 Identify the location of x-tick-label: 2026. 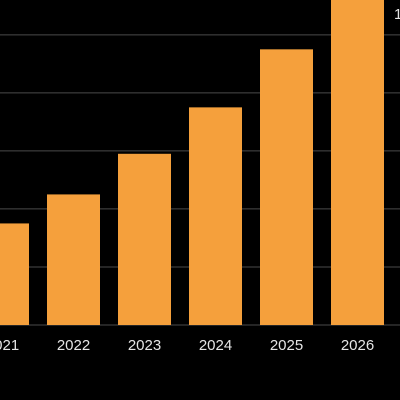
(357, 345).